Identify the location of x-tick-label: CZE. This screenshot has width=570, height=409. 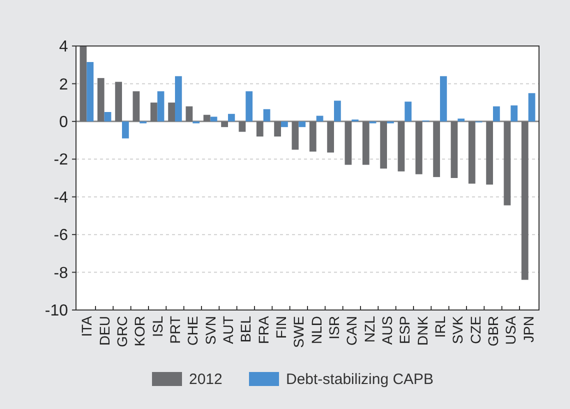
(475, 330).